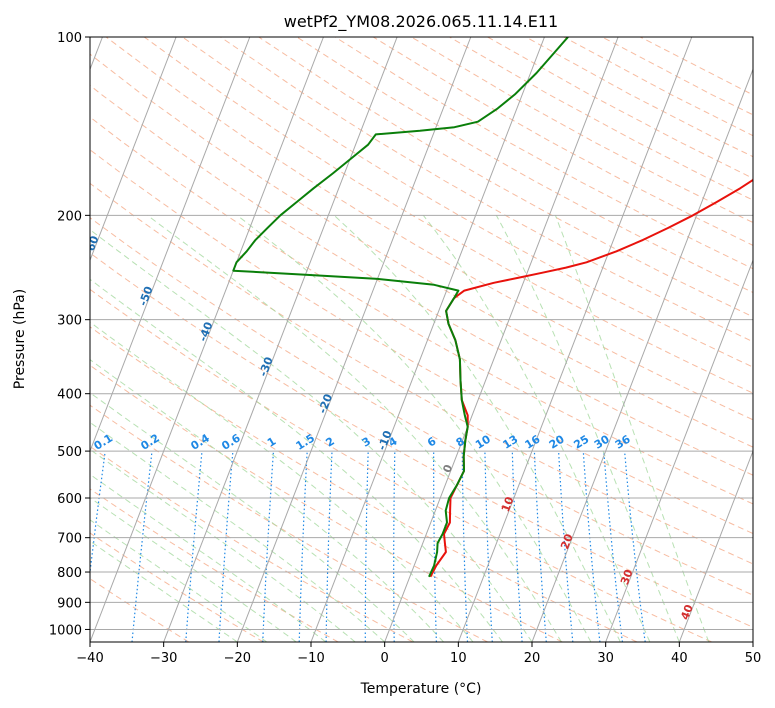  I want to click on mixing-ratio-label: 1.5, so click(305, 441).